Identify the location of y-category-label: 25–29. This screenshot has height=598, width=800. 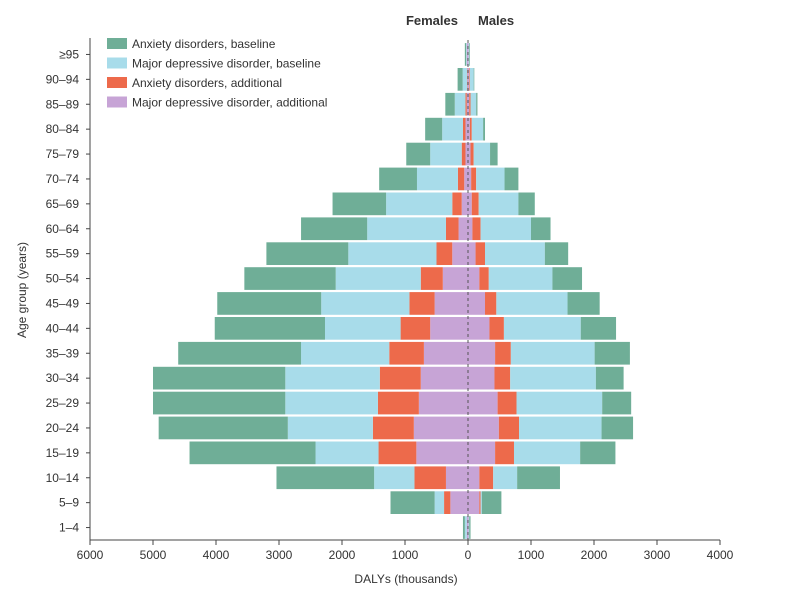
(63, 403).